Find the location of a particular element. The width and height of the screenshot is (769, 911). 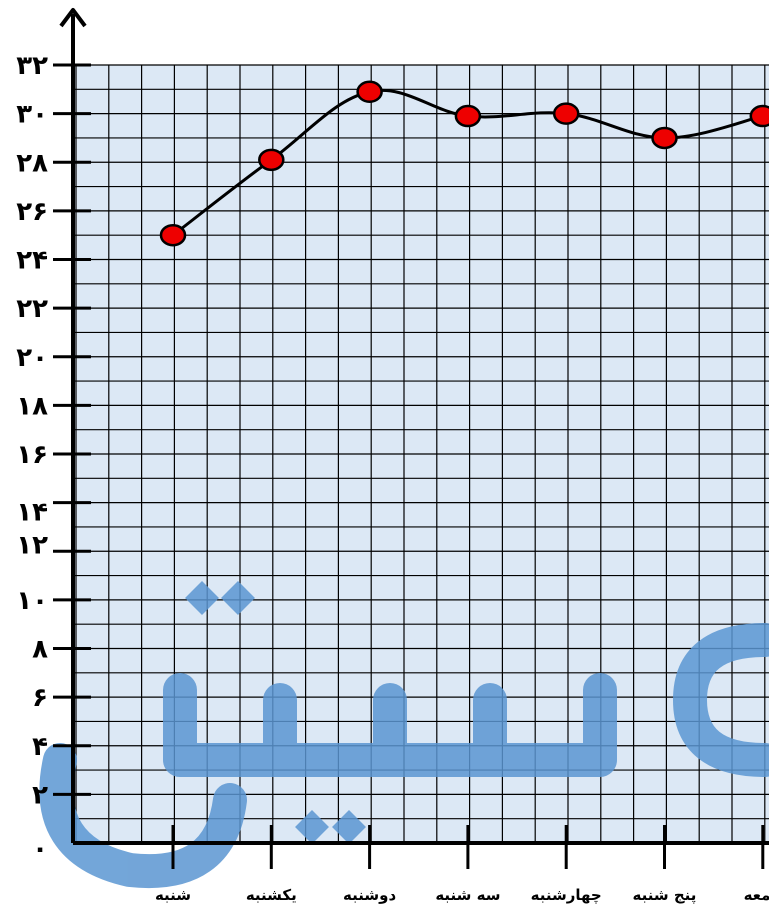

y-axis-arrow is located at coordinates (73, 18).